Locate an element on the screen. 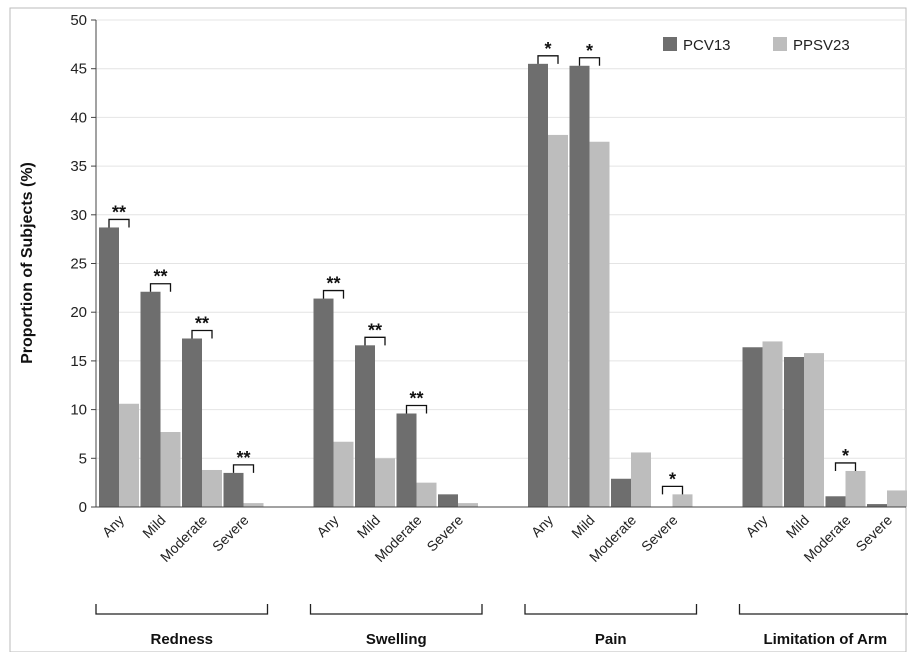 The height and width of the screenshot is (652, 908). y-tick-label: 35 is located at coordinates (78, 166).